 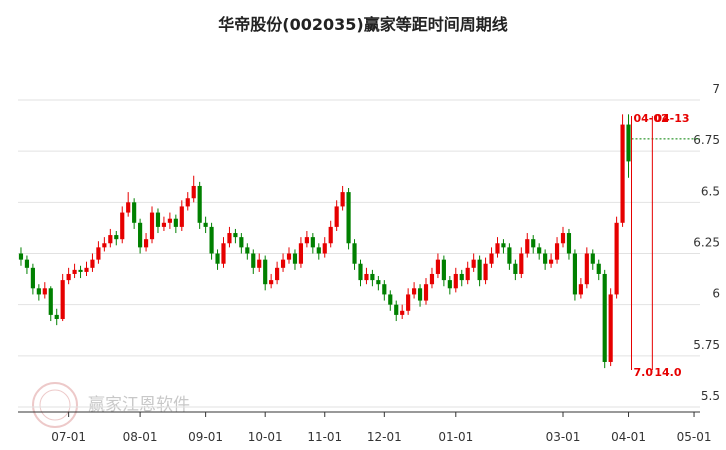 I want to click on y-tick-label: 5.75, so click(x=706, y=345).